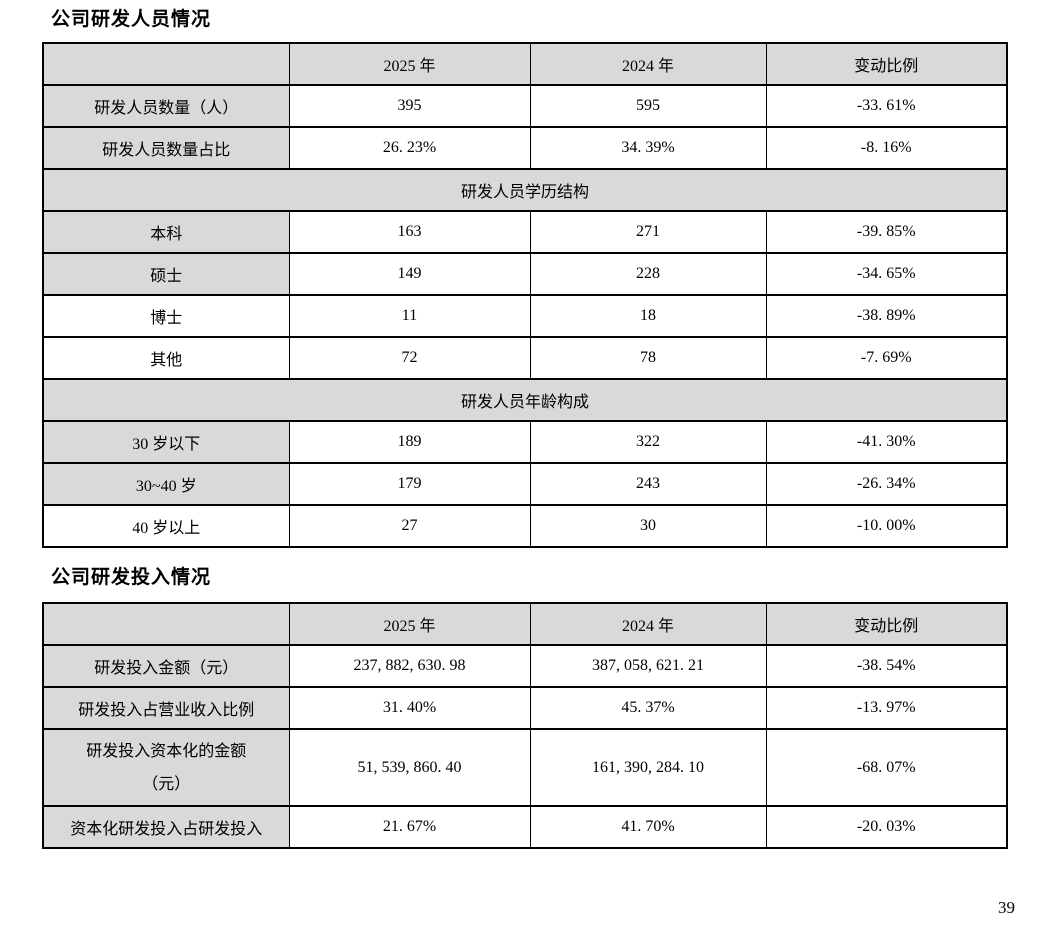  I want to click on table-row: 30 岁以下 189 322 -41. 30%, so click(525, 442).